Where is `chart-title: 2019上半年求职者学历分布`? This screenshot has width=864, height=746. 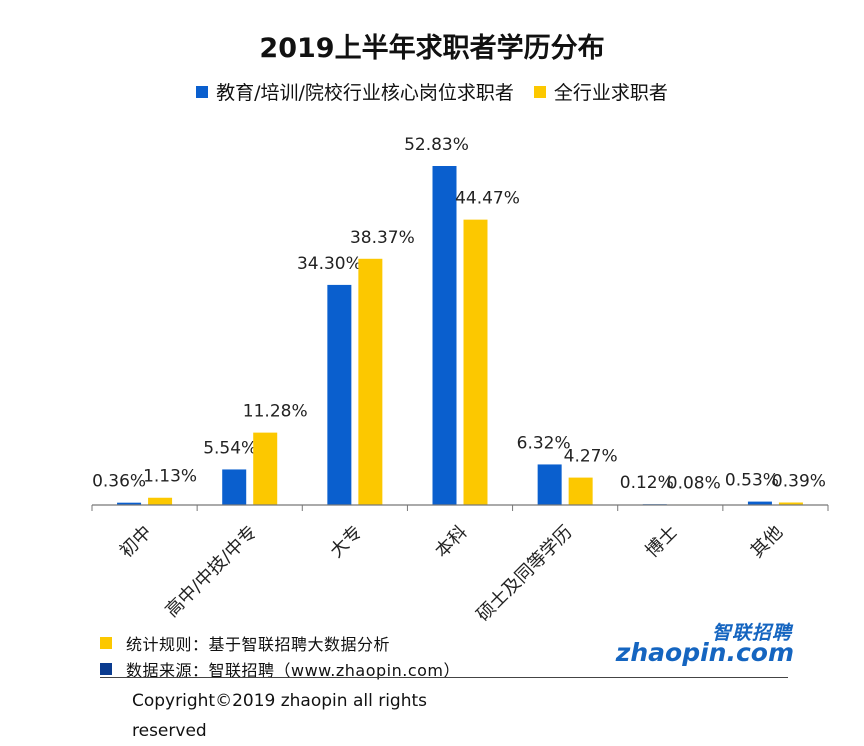 chart-title: 2019上半年求职者学历分布 is located at coordinates (432, 48).